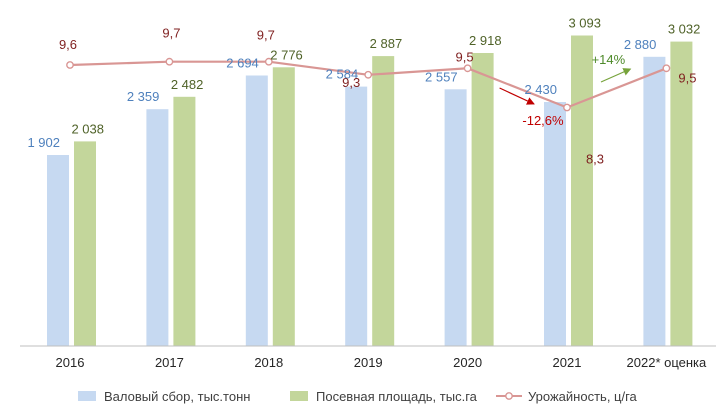  What do you see at coordinates (169, 362) in the screenshot?
I see `x-tick-label-1: 2017` at bounding box center [169, 362].